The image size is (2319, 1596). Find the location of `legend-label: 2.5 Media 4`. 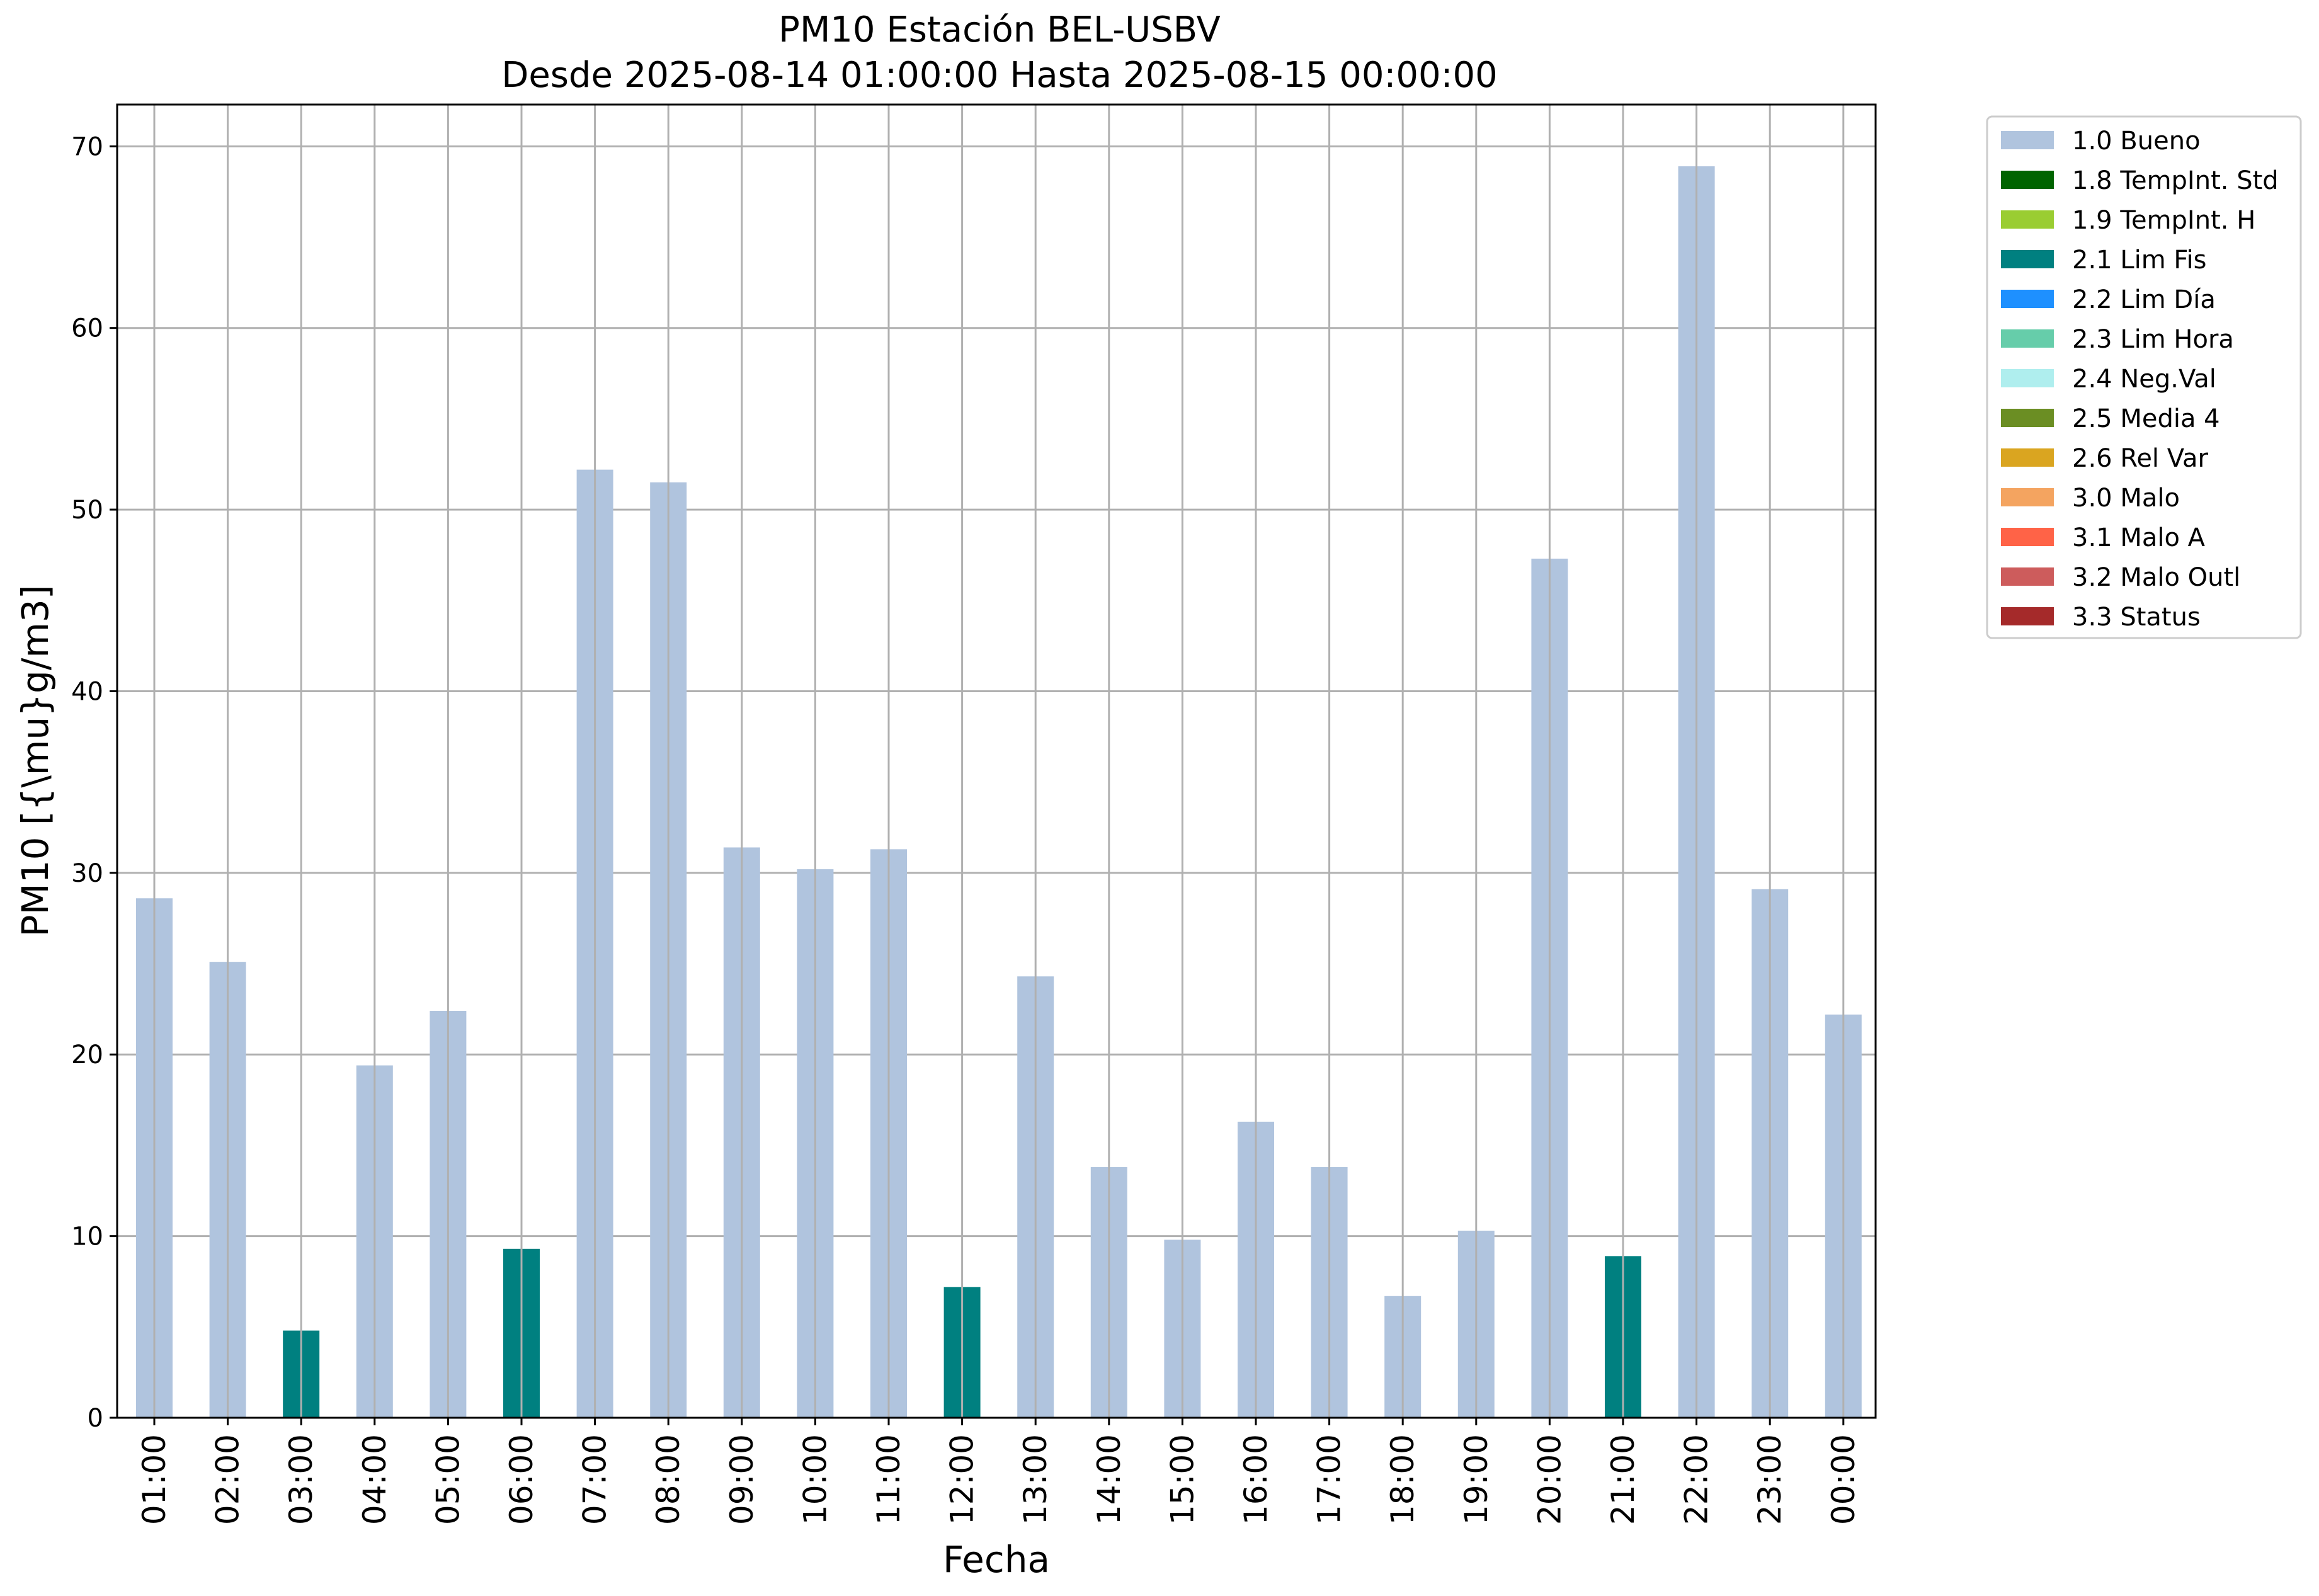

legend-label: 2.5 Media 4 is located at coordinates (2146, 418).